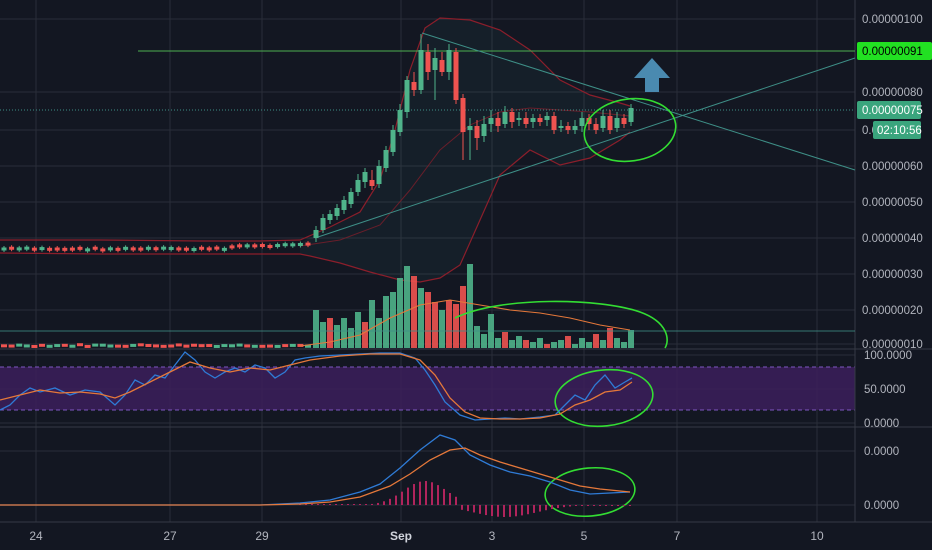 The height and width of the screenshot is (550, 932). What do you see at coordinates (885, 390) in the screenshot?
I see `rsi-tick-label: 50.0000` at bounding box center [885, 390].